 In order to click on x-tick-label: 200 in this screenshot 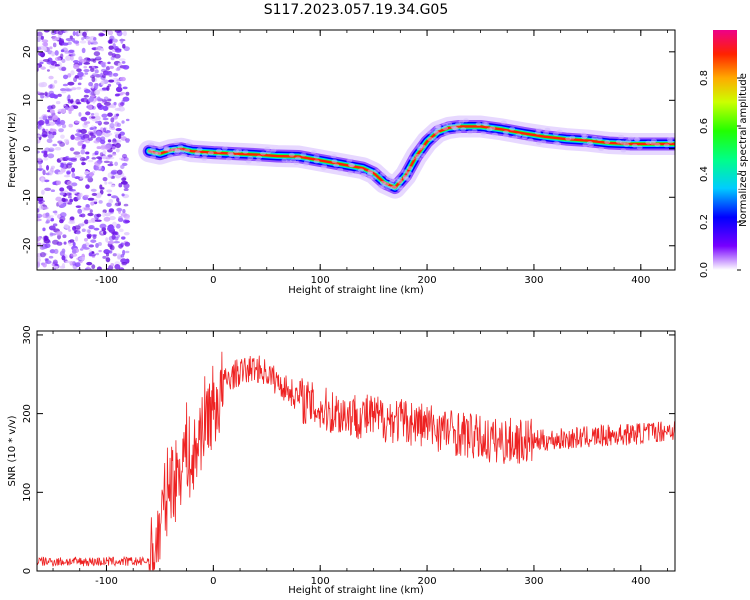, I will do `click(427, 280)`.